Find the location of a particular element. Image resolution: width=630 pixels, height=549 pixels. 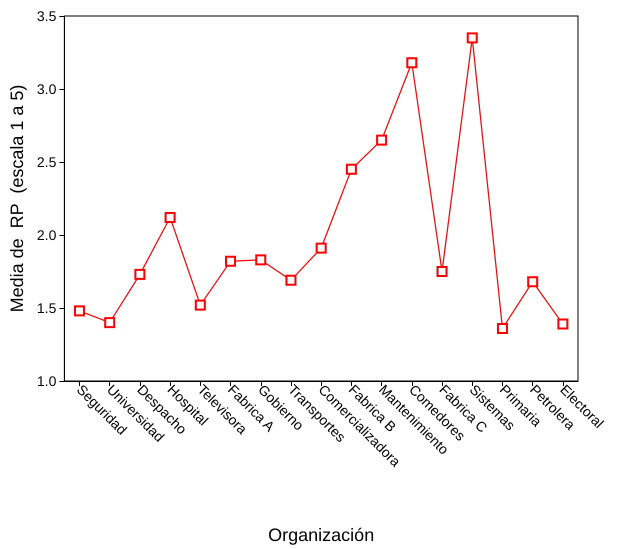

y-tick-label: 3.0 is located at coordinates (46, 89).